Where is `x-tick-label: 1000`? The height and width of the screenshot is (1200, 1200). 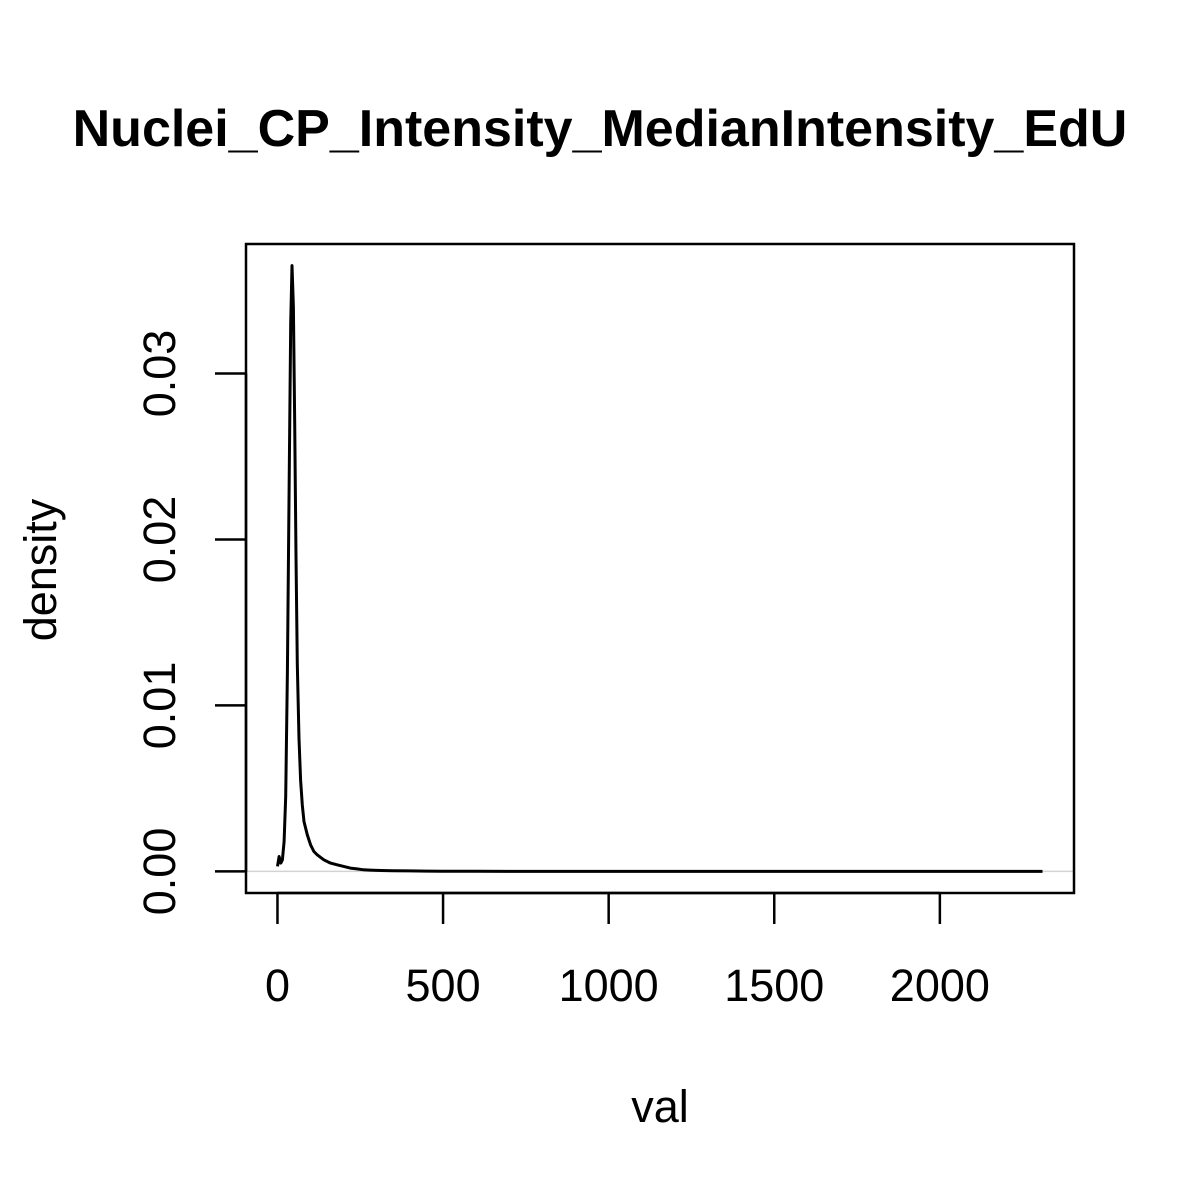 x-tick-label: 1000 is located at coordinates (609, 985).